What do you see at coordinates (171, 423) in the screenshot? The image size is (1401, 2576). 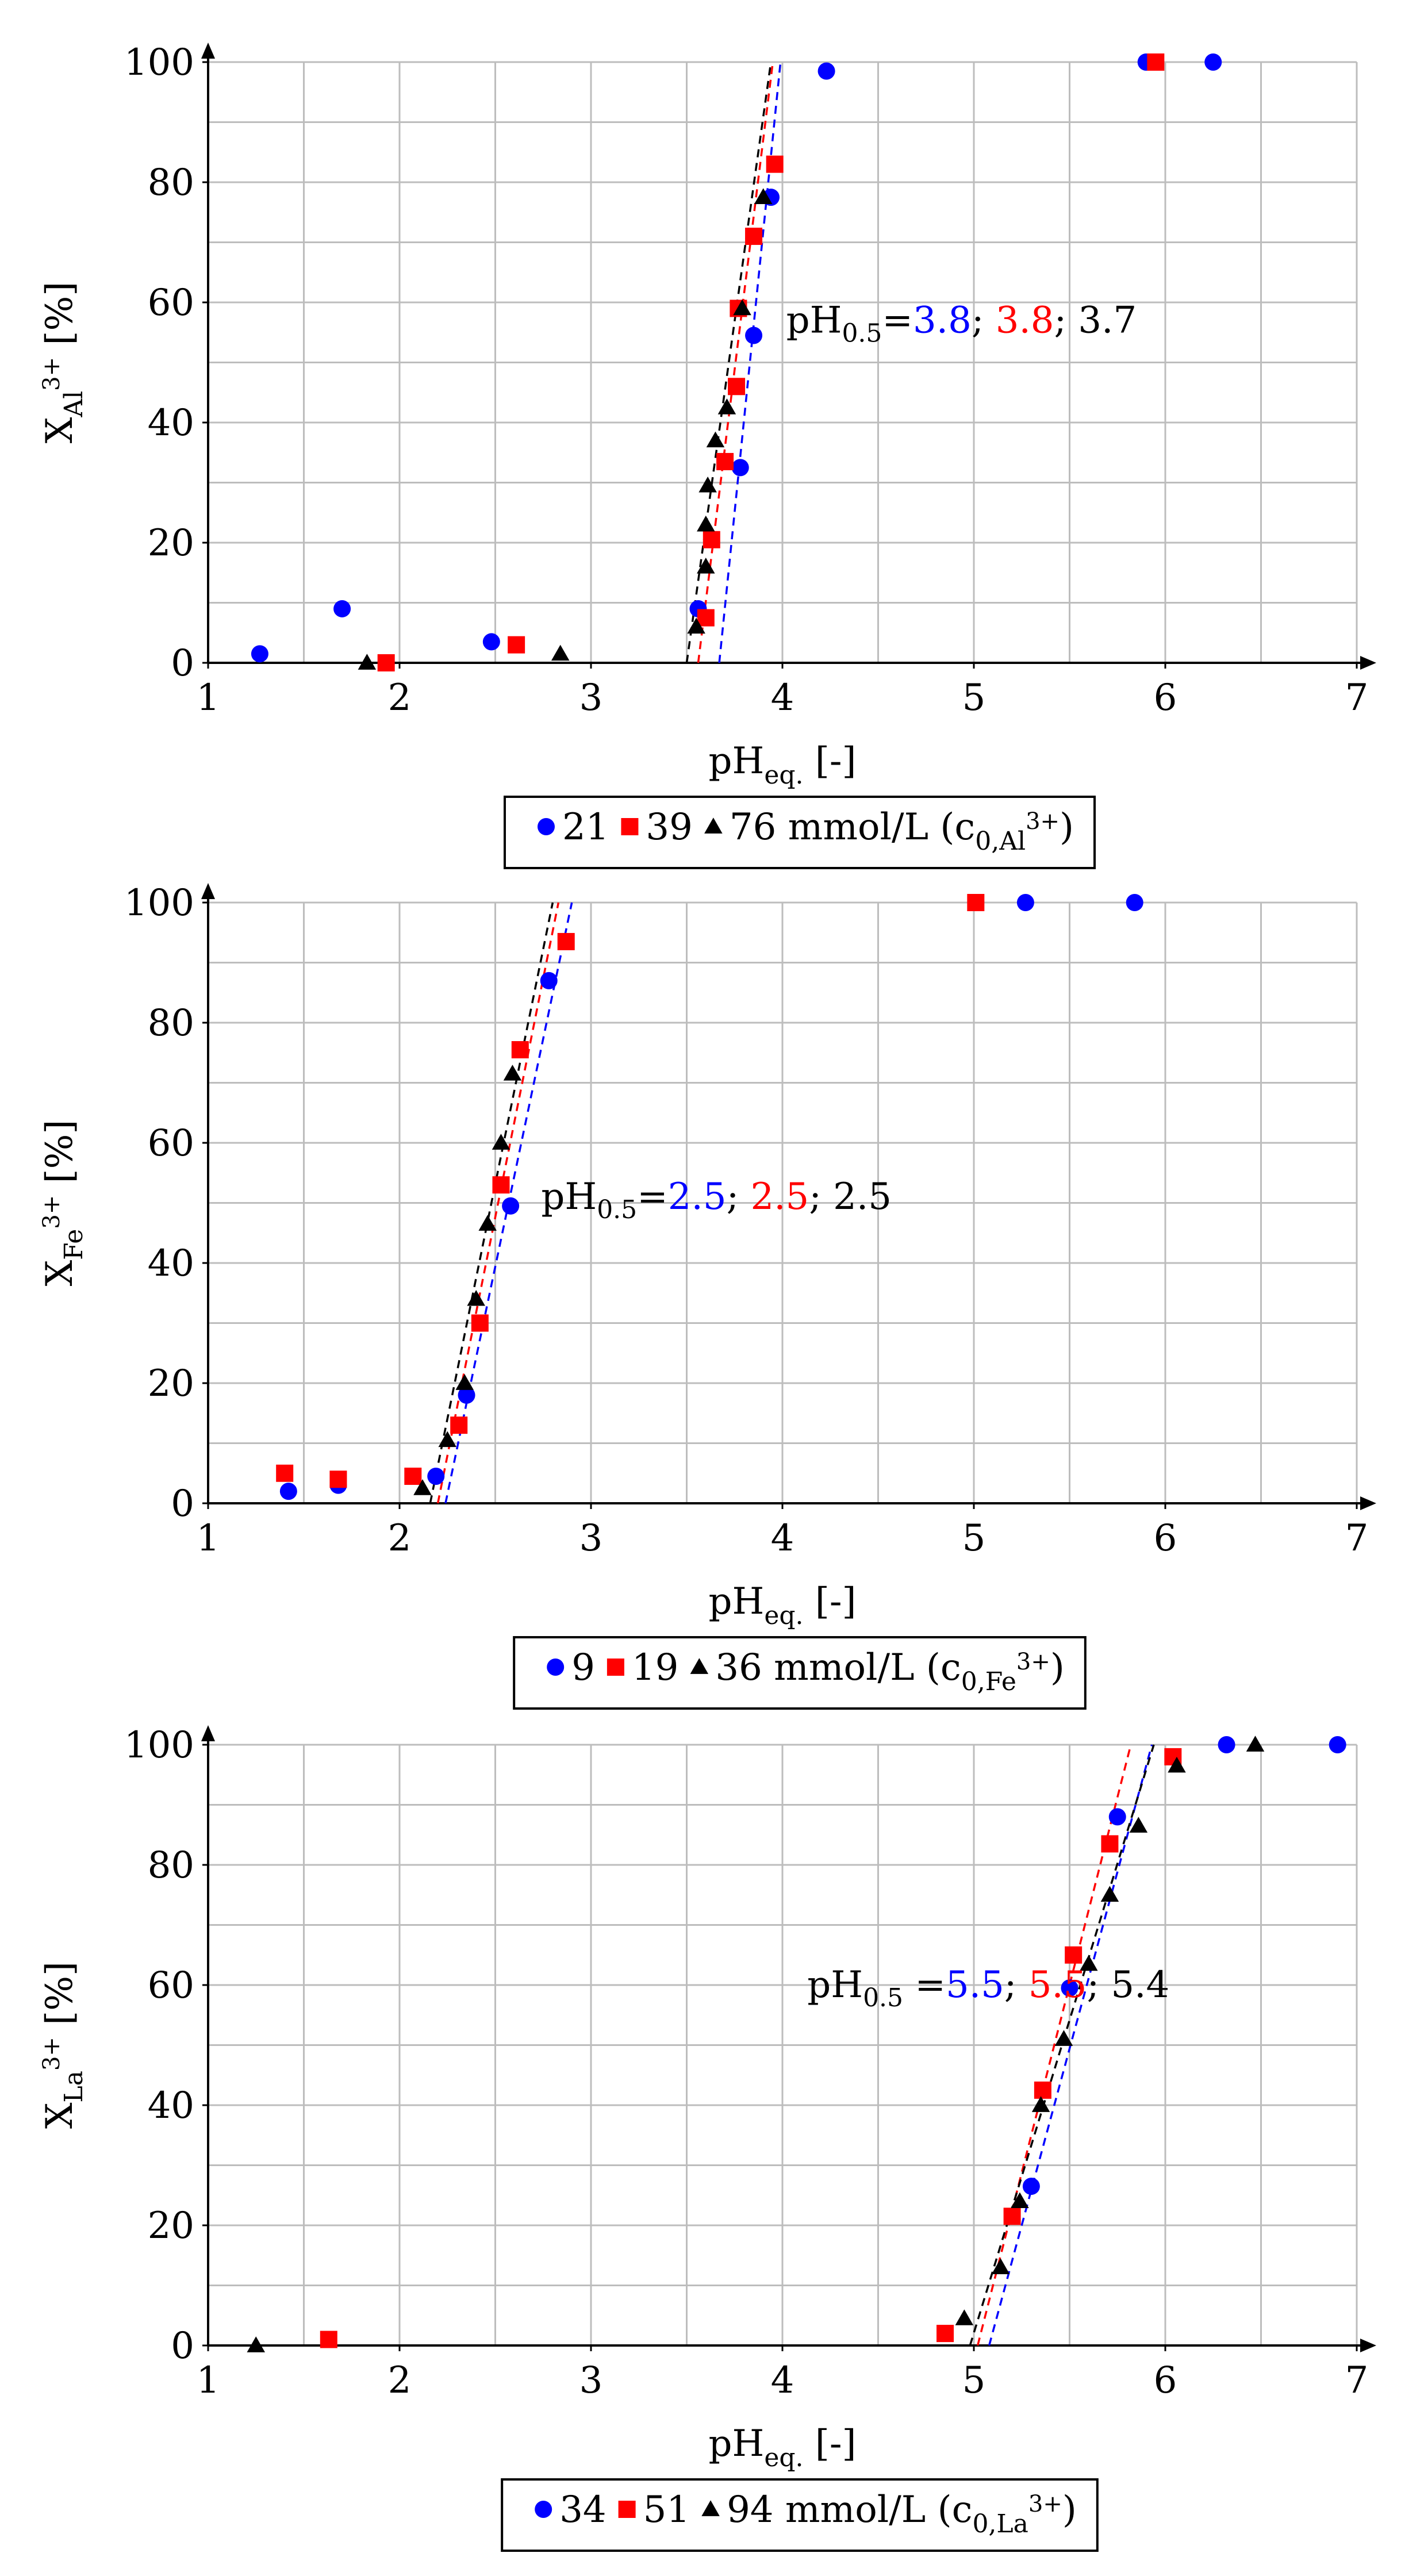 I see `y-tick-label: 40` at bounding box center [171, 423].